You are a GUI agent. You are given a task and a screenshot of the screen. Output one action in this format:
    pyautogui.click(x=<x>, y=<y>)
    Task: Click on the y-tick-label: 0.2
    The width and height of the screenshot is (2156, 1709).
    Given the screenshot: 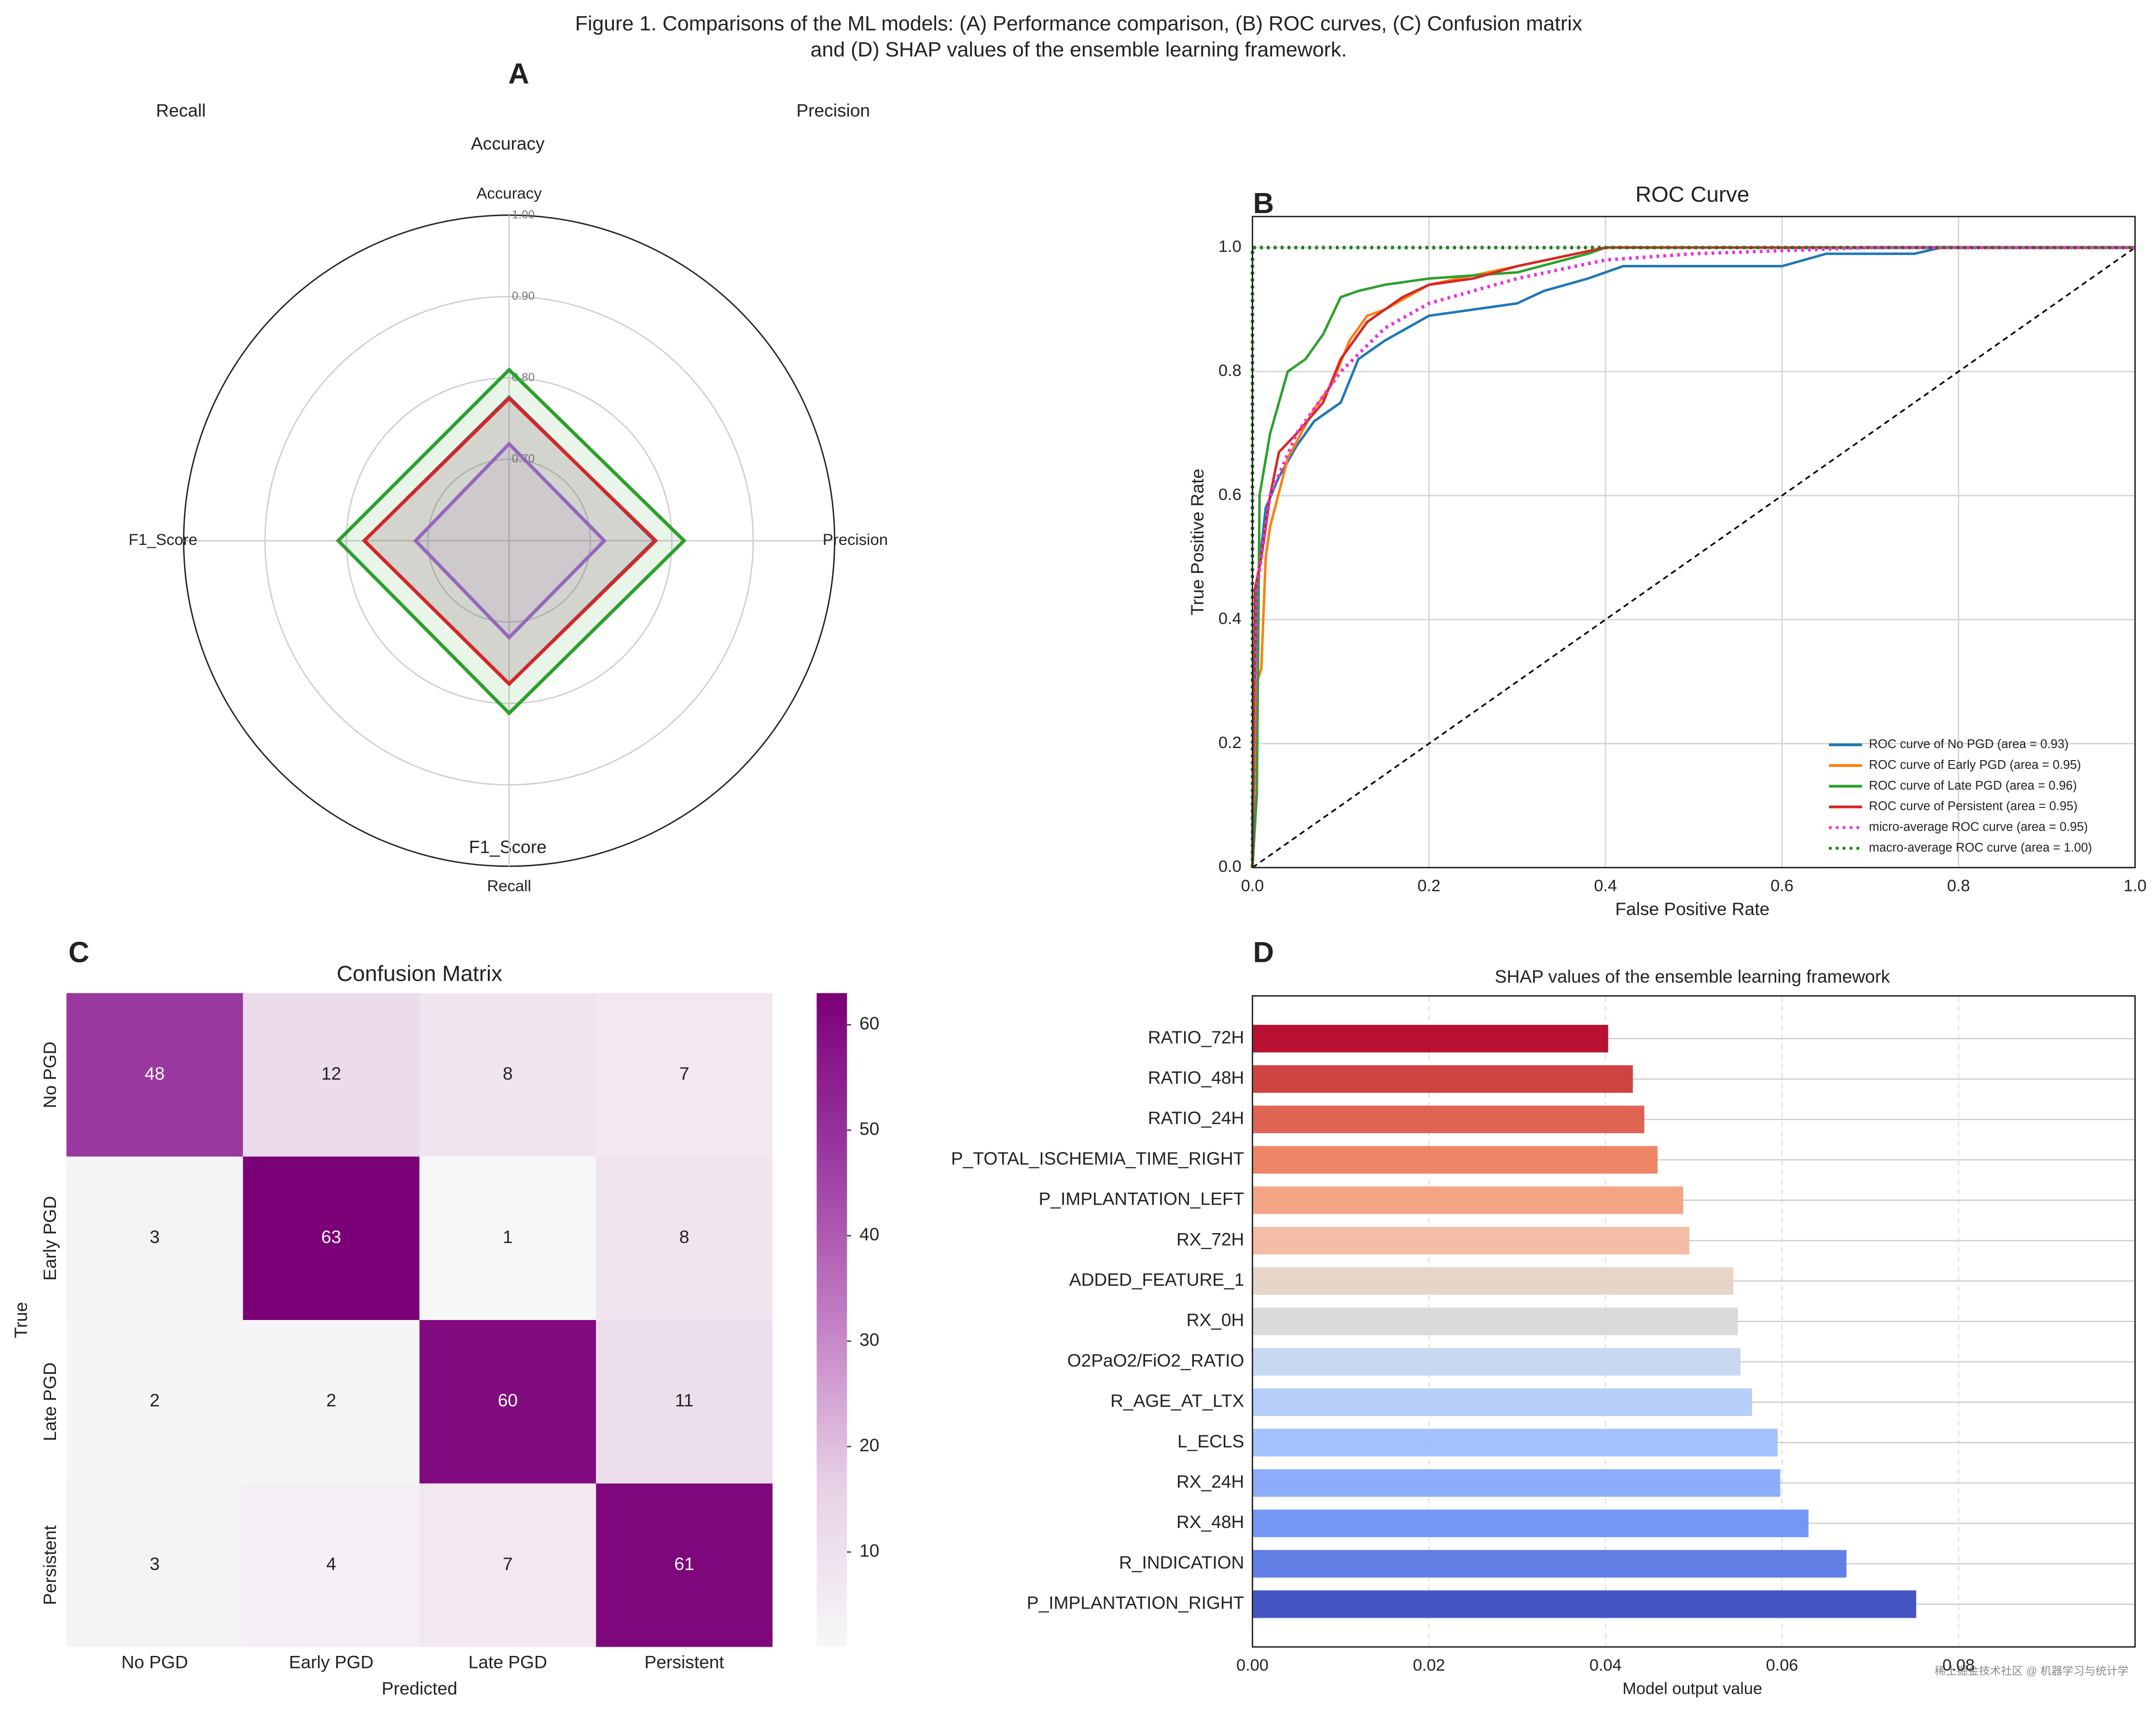 What is the action you would take?
    pyautogui.click(x=1230, y=743)
    